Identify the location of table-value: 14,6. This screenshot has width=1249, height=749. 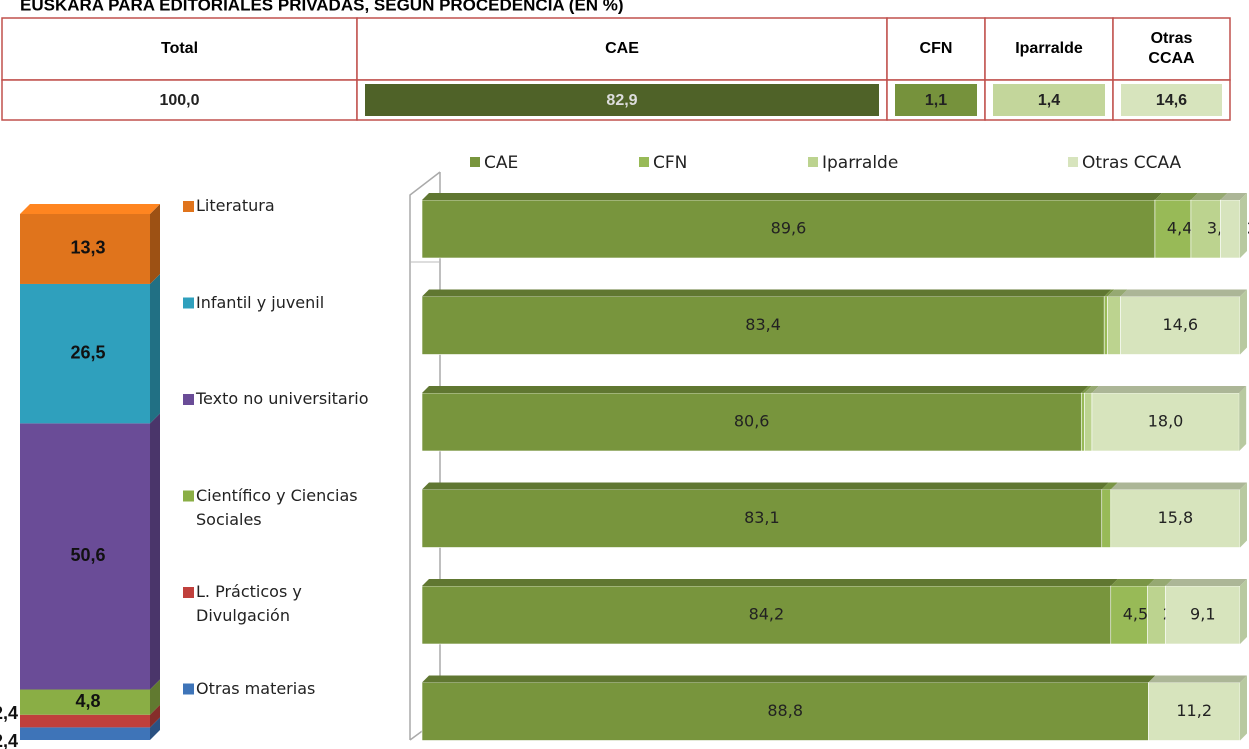
(1171, 100).